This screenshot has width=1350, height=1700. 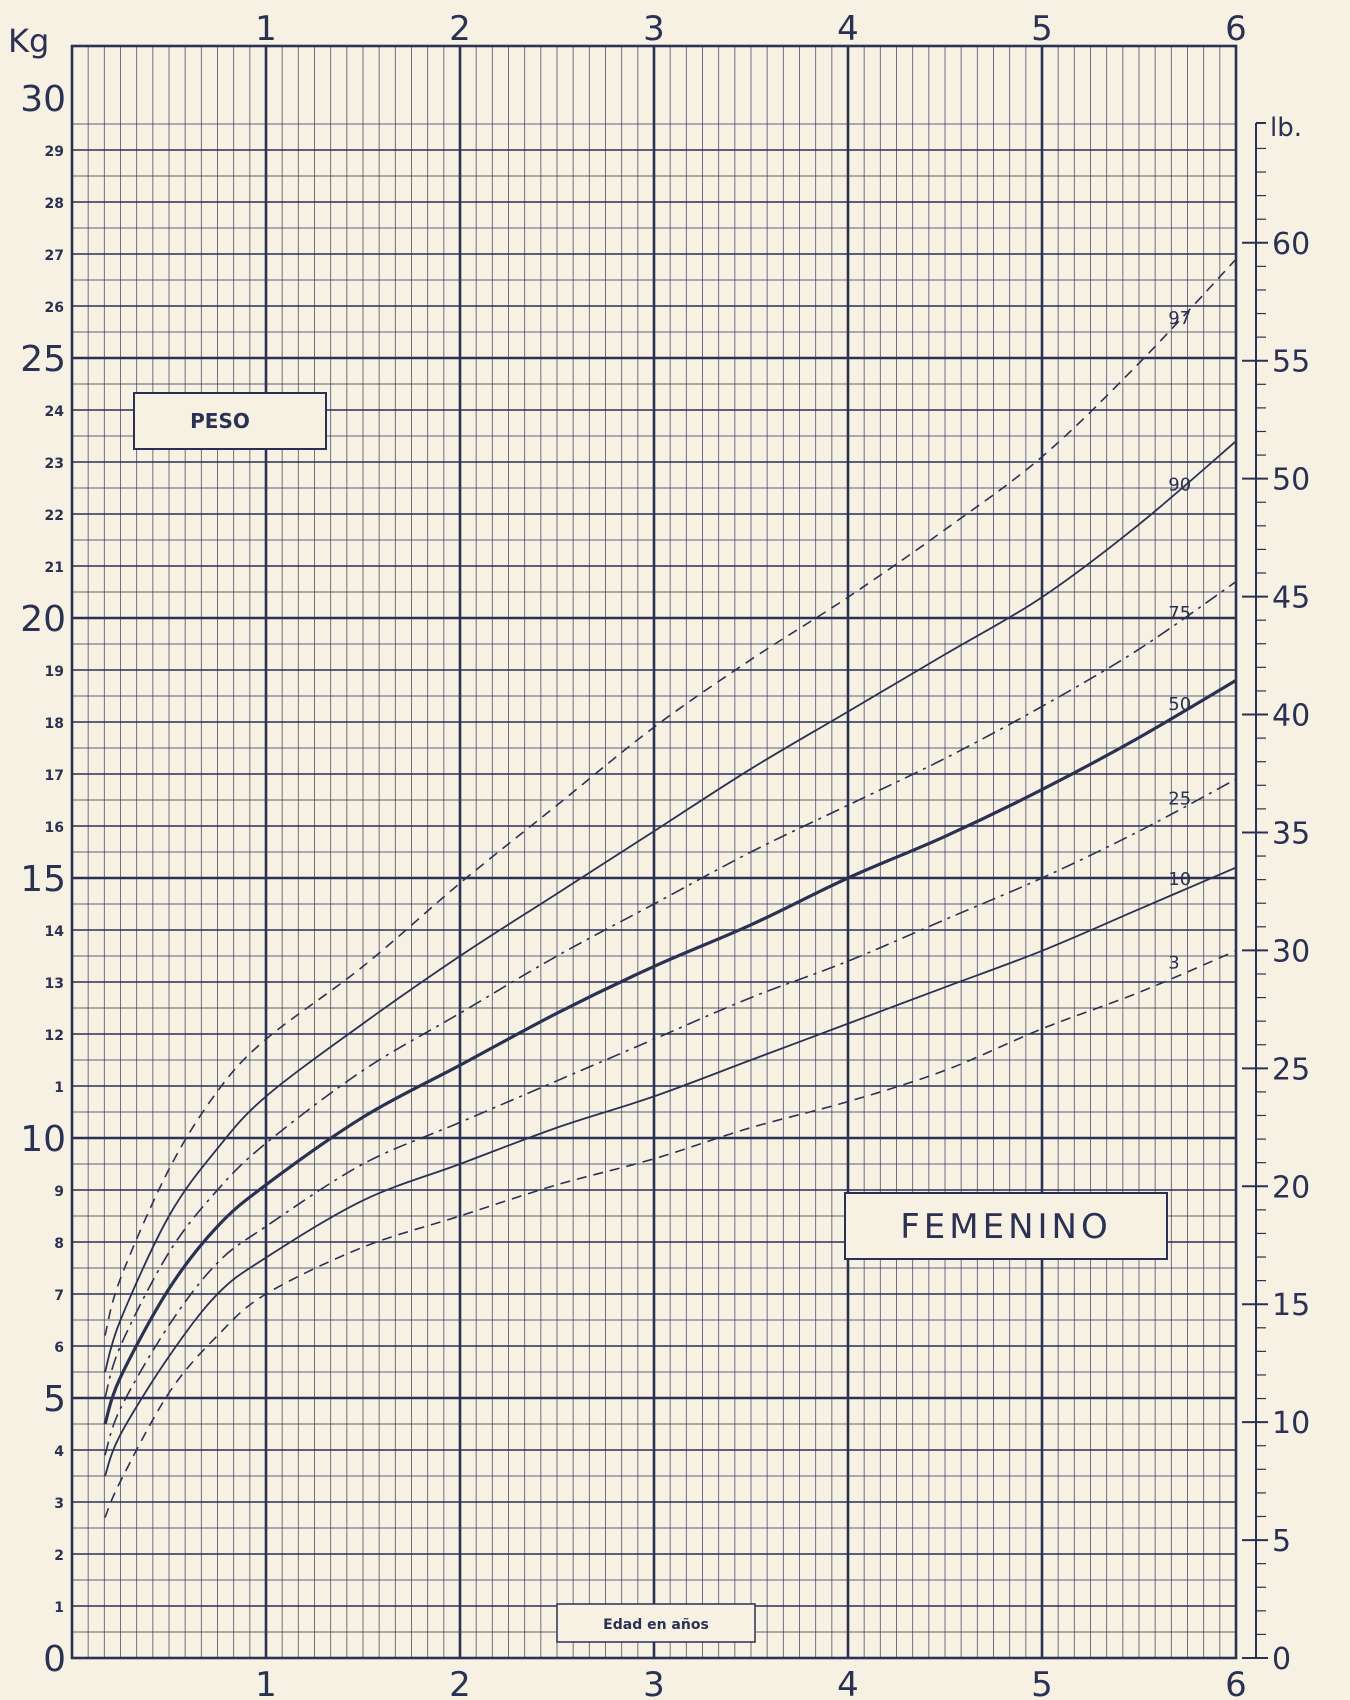 I want to click on x-tick-label-bottom: 1, so click(x=266, y=1682).